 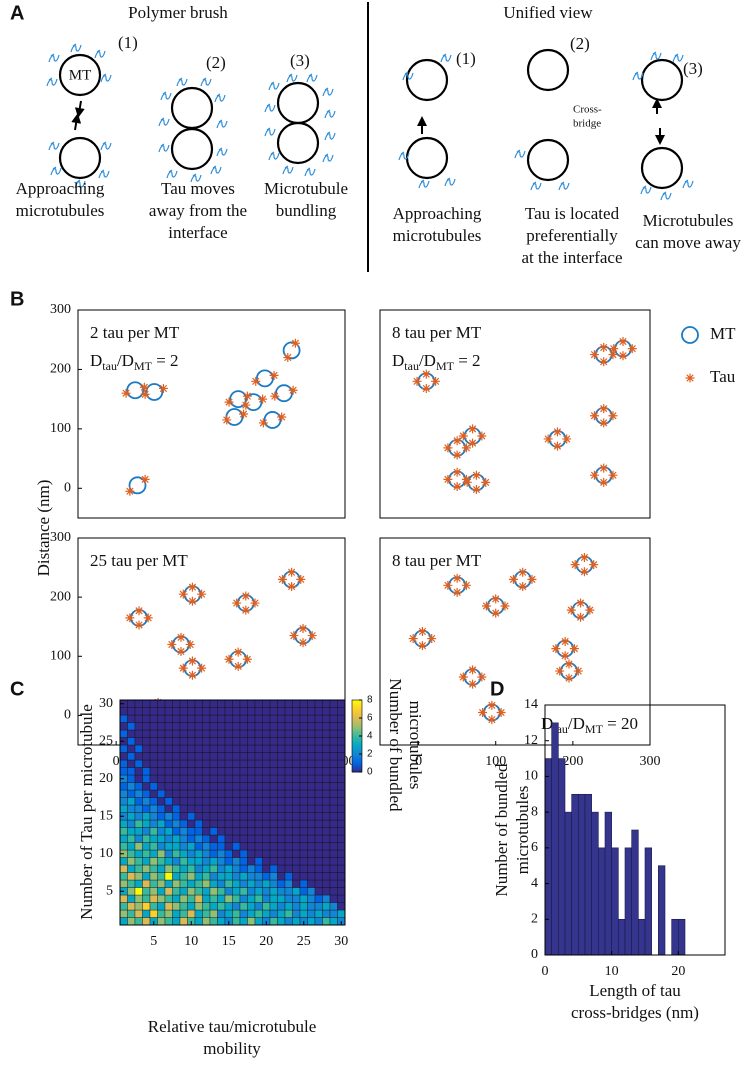 What do you see at coordinates (232, 1026) in the screenshot?
I see `x-axis-label: Relative tau/microtubule` at bounding box center [232, 1026].